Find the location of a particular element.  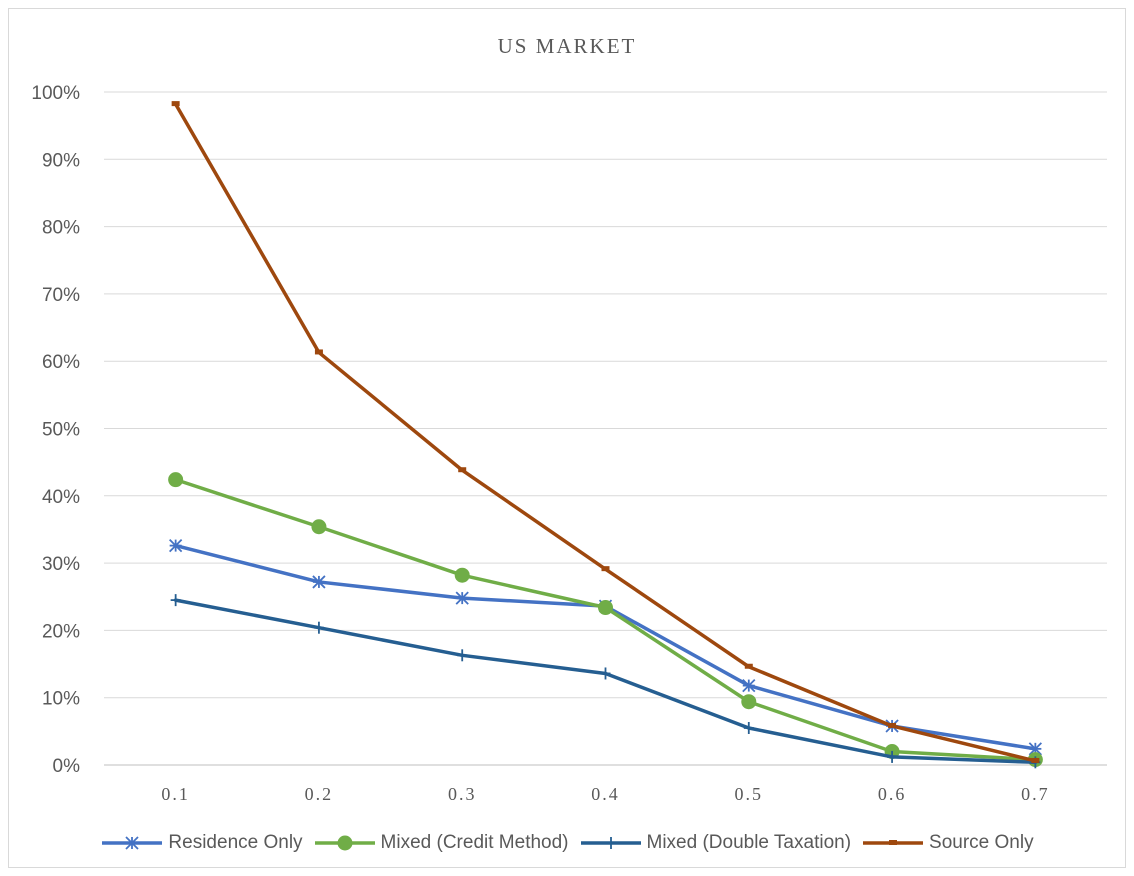

x-axis-ticks: 0.1 0.2 0.3 0.4 0.5 0.6 0.7 is located at coordinates (605, 794).